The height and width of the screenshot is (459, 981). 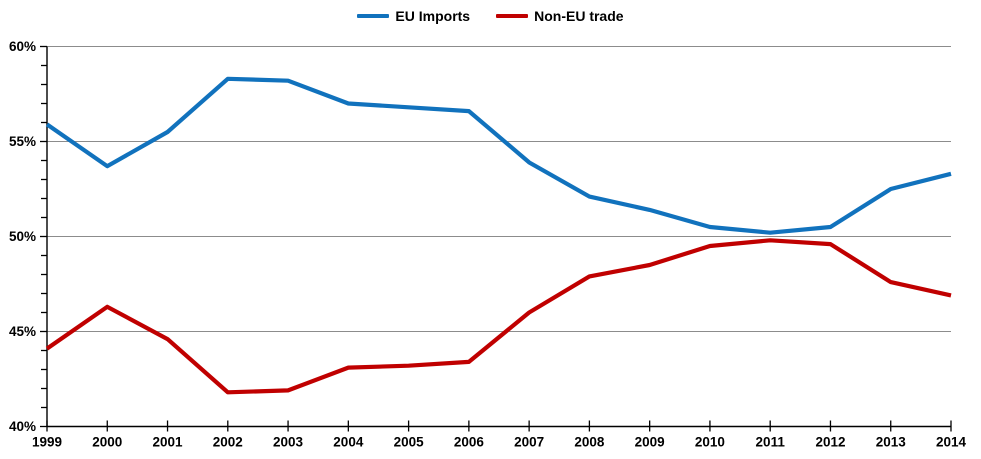 What do you see at coordinates (168, 442) in the screenshot?
I see `x-tick-label: 2001` at bounding box center [168, 442].